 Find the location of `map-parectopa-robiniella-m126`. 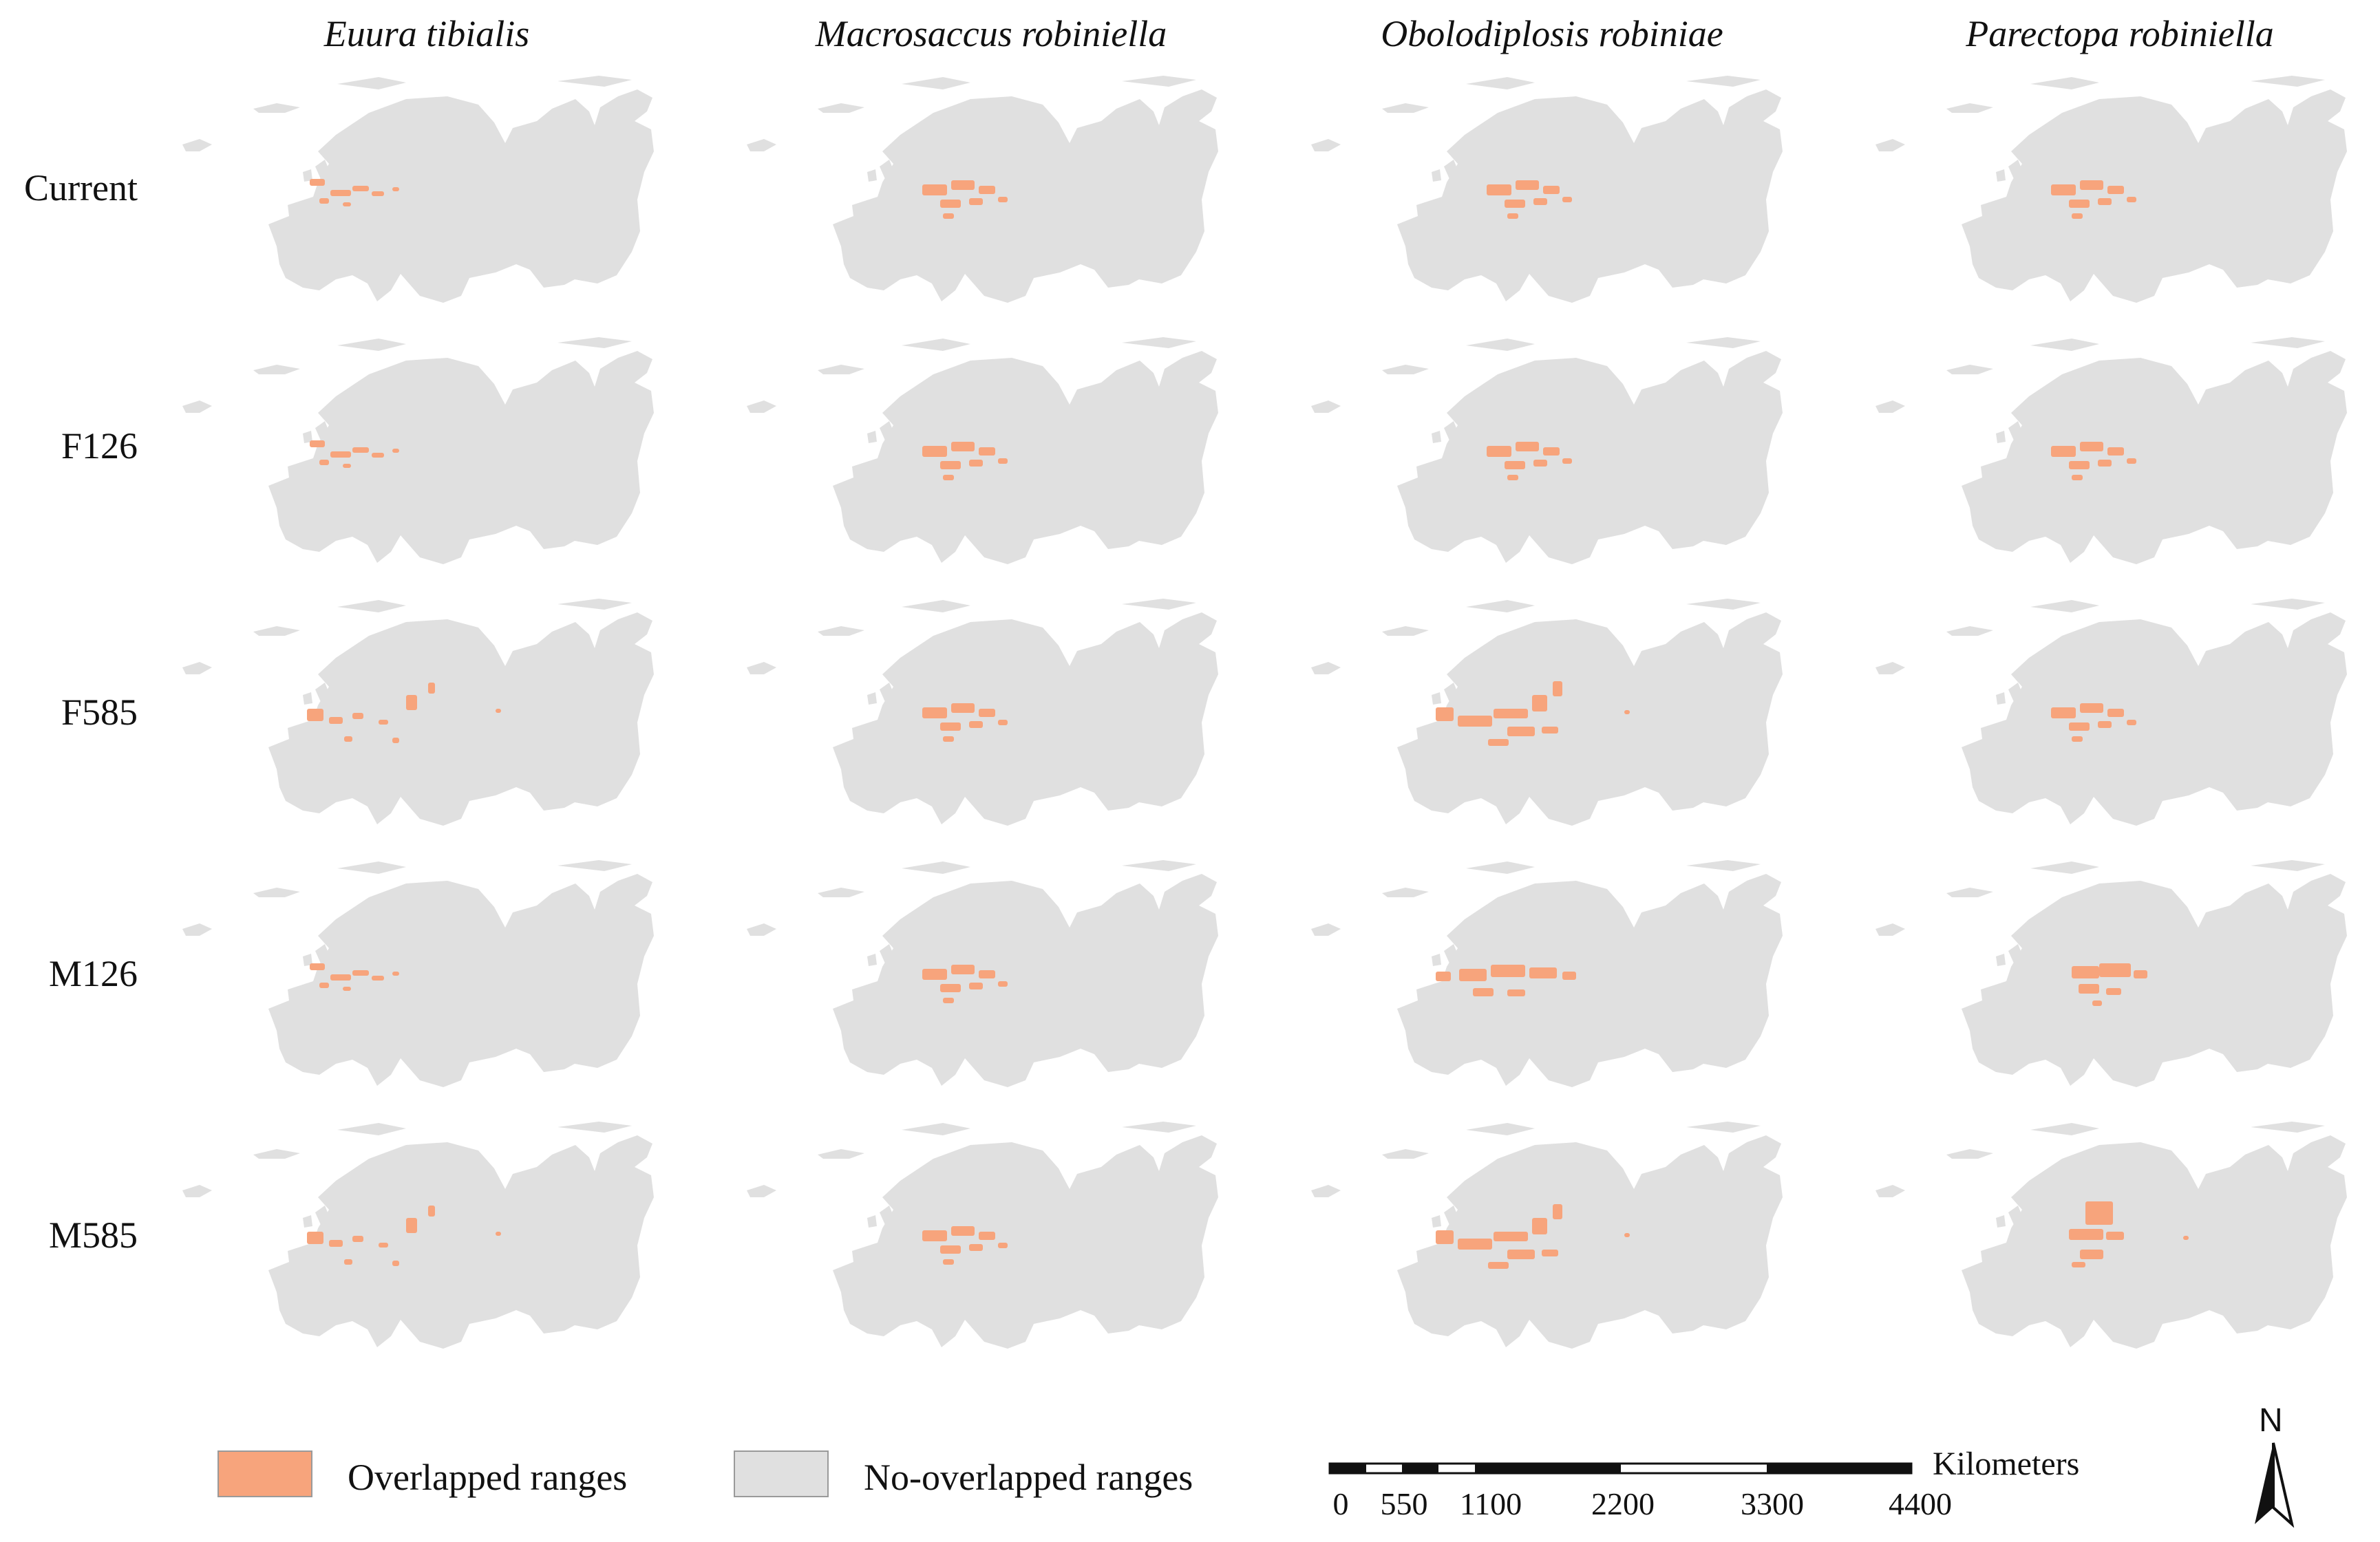

map-parectopa-robiniella-m126 is located at coordinates (2113, 980).